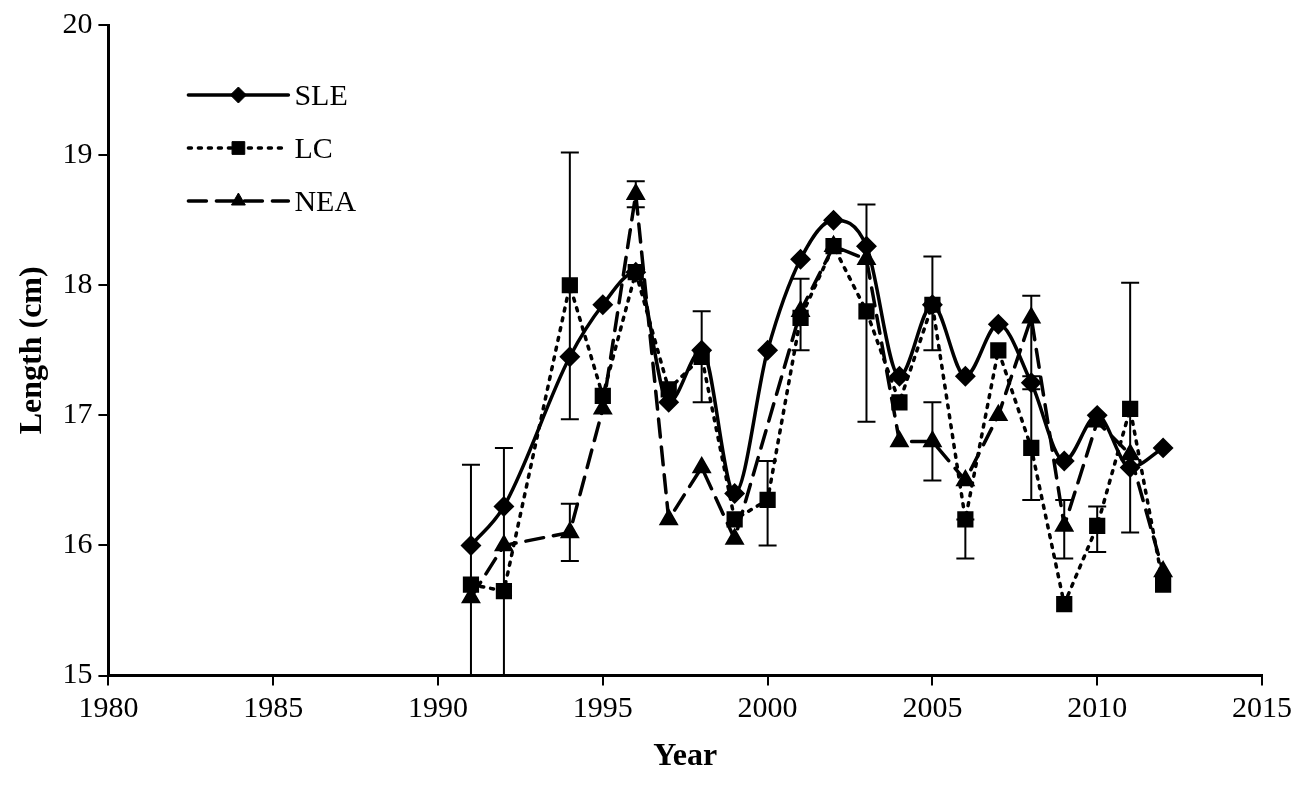 The image size is (1307, 792). What do you see at coordinates (321, 94) in the screenshot?
I see `legend-label: SLE` at bounding box center [321, 94].